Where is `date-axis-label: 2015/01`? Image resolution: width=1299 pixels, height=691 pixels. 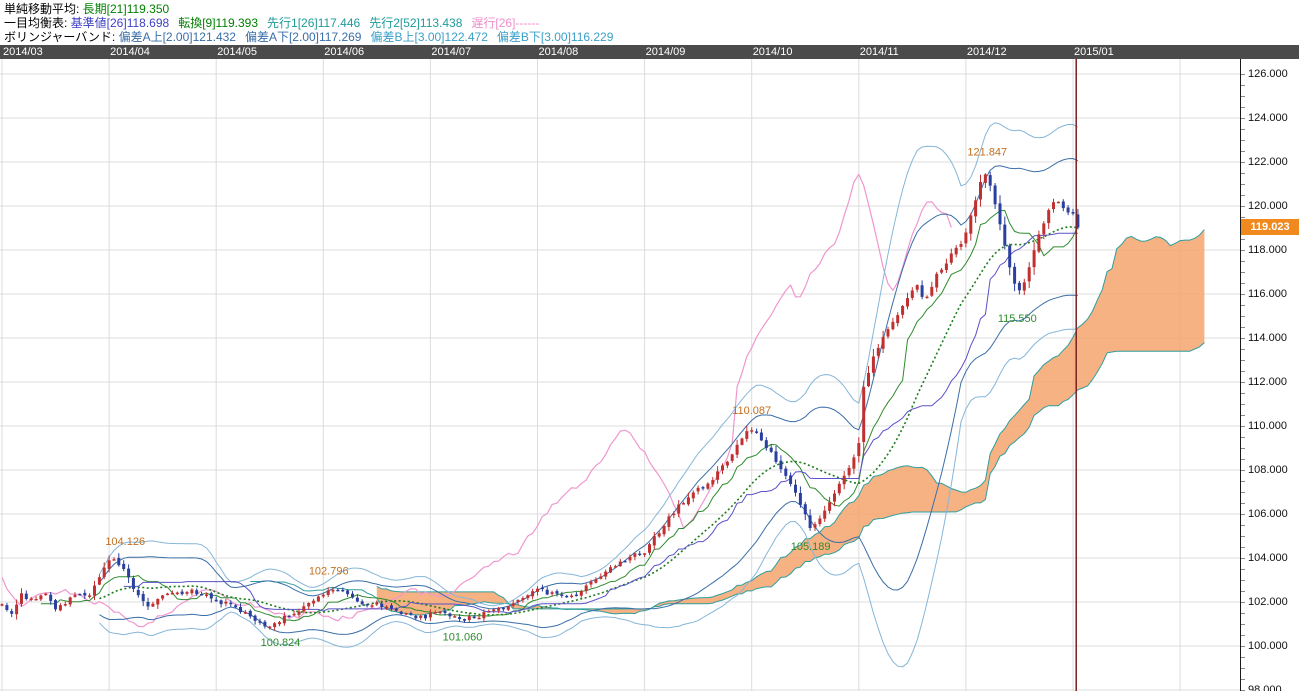
date-axis-label: 2015/01 is located at coordinates (1094, 52).